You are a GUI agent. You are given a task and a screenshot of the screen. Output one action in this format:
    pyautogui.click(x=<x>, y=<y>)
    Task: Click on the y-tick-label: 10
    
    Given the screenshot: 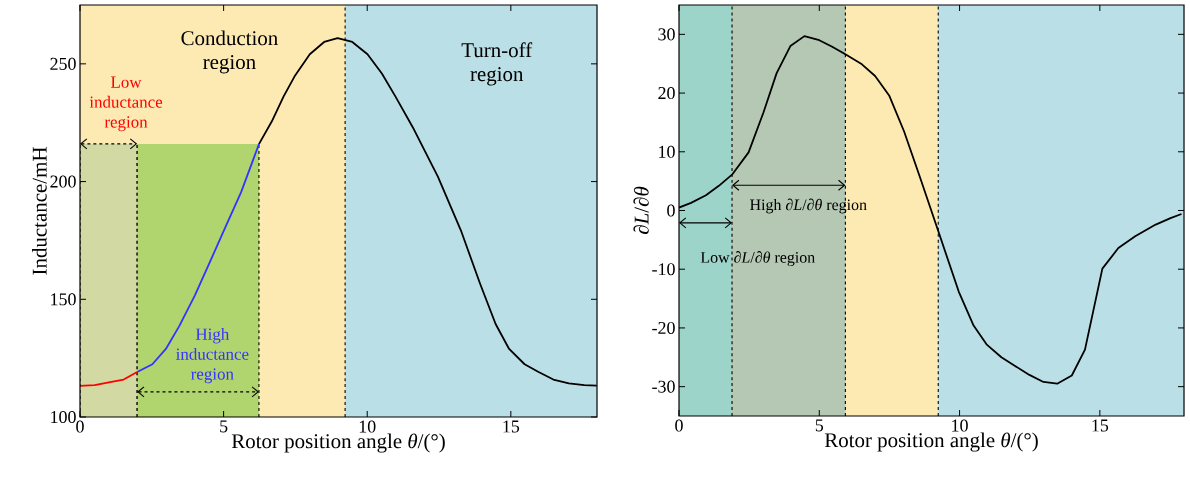 What is the action you would take?
    pyautogui.click(x=667, y=151)
    